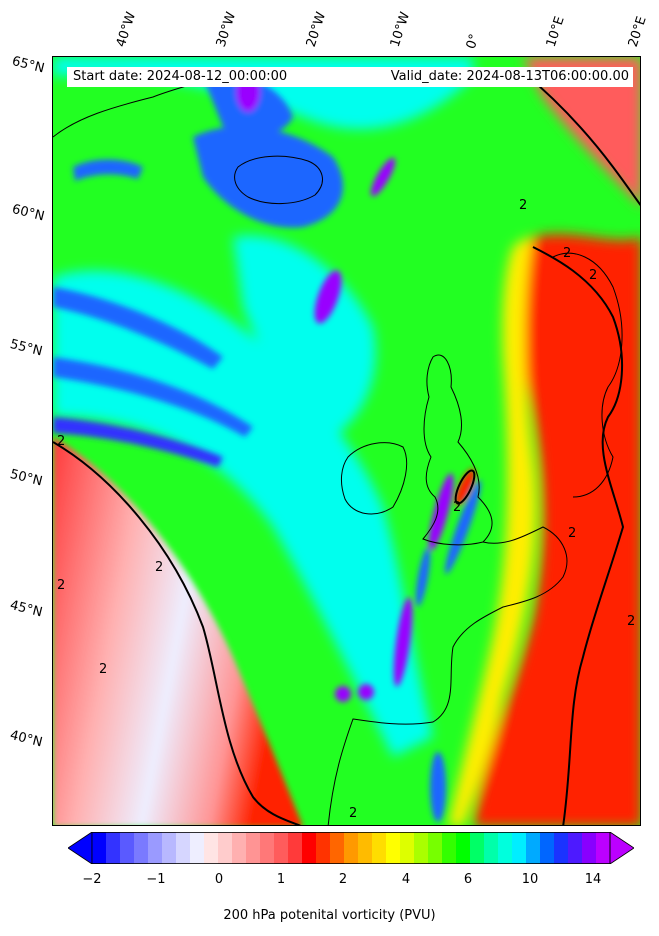  Describe the element at coordinates (26, 348) in the screenshot. I see `lat-label-55n: 55°N` at that location.